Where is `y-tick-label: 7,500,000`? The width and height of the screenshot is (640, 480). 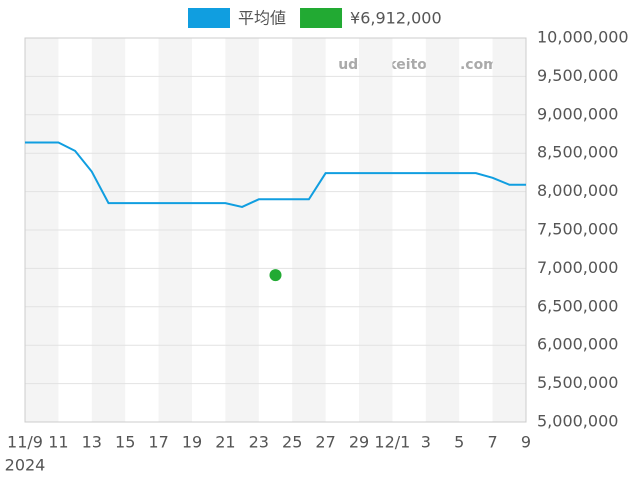
y-tick-label: 7,500,000 is located at coordinates (577, 229).